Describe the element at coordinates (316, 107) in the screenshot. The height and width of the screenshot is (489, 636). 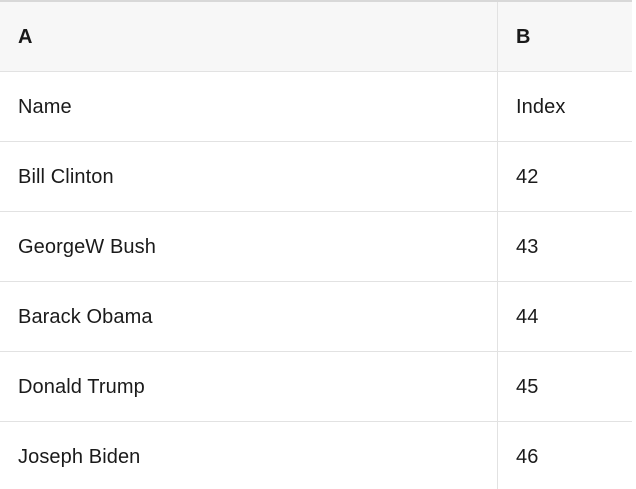
I see `table-row: Name Index` at that location.